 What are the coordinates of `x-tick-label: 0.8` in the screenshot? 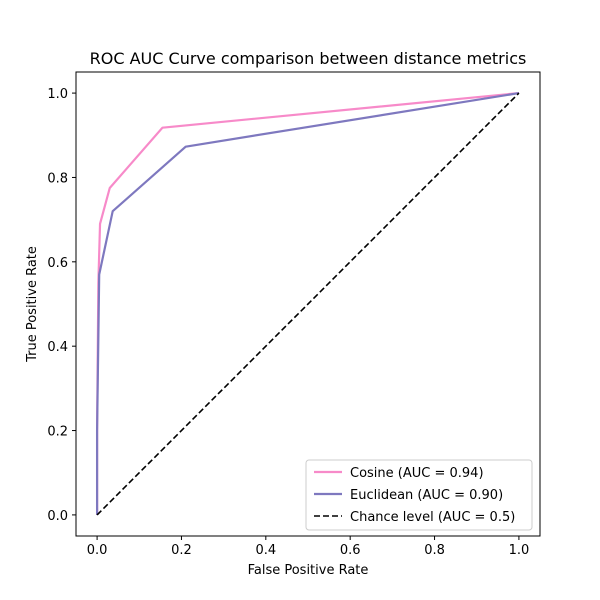 It's located at (434, 550).